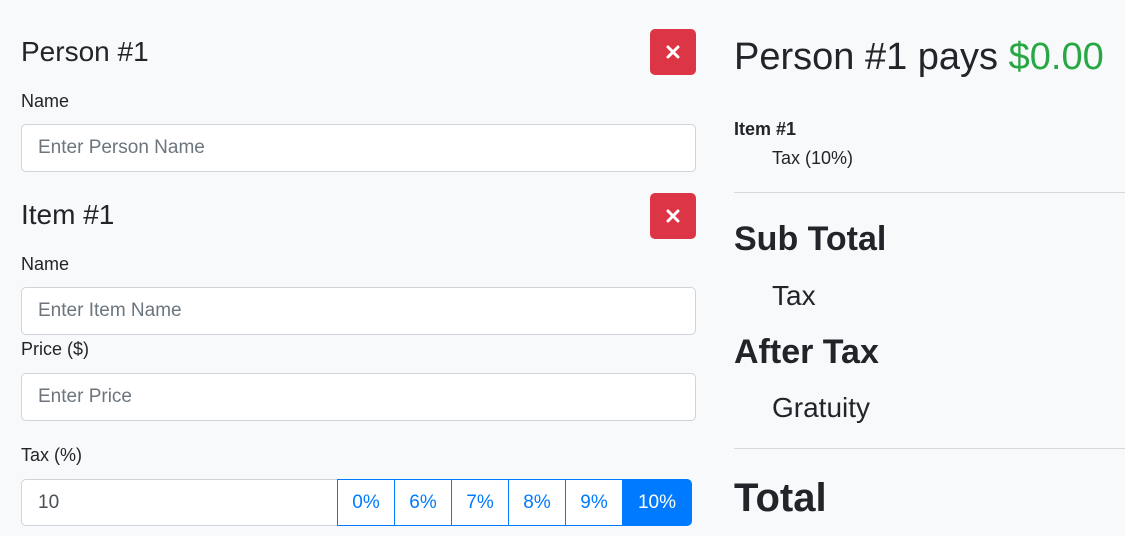 The width and height of the screenshot is (1125, 536). What do you see at coordinates (866, 57) in the screenshot?
I see `pays-prefix: Person #1 pays` at bounding box center [866, 57].